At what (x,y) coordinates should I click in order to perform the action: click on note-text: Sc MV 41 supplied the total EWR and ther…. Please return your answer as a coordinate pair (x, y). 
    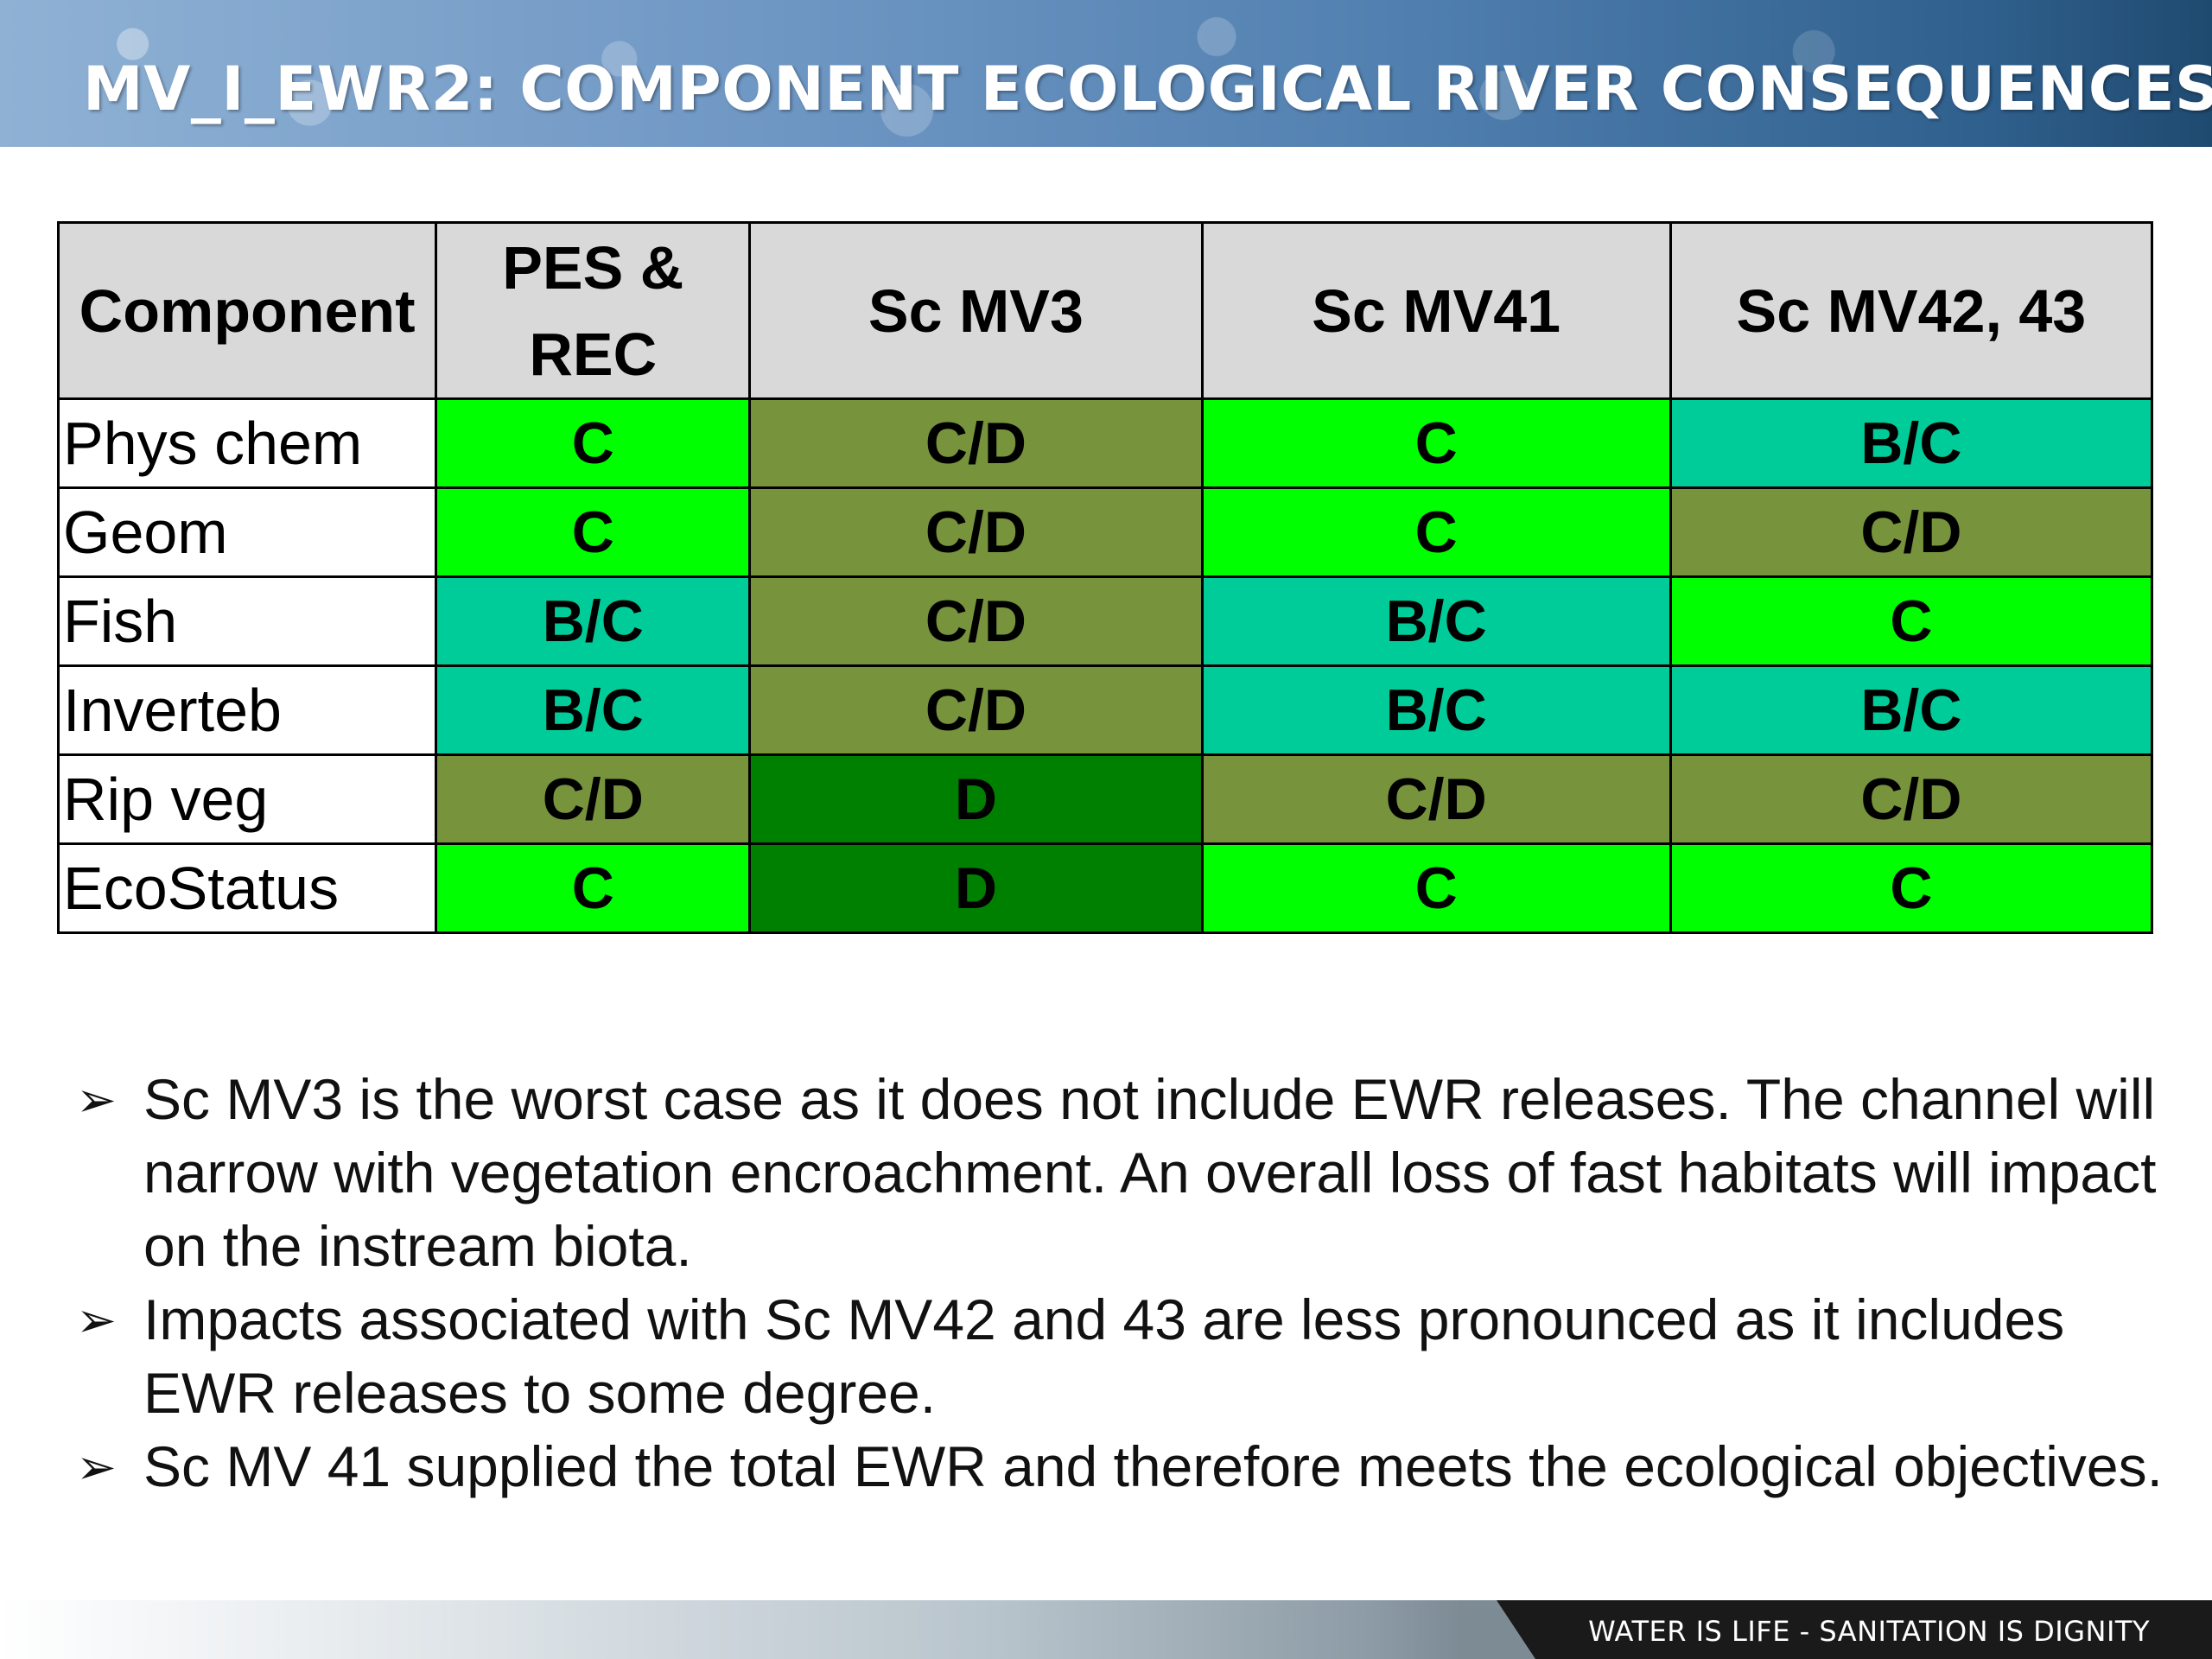
    Looking at the image, I should click on (1153, 1466).